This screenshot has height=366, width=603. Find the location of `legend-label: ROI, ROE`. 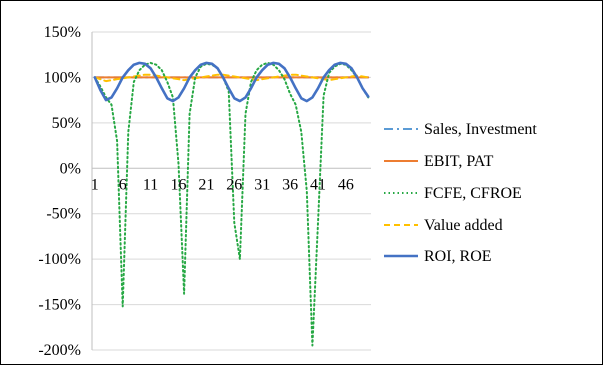

legend-label: ROI, ROE is located at coordinates (458, 256).